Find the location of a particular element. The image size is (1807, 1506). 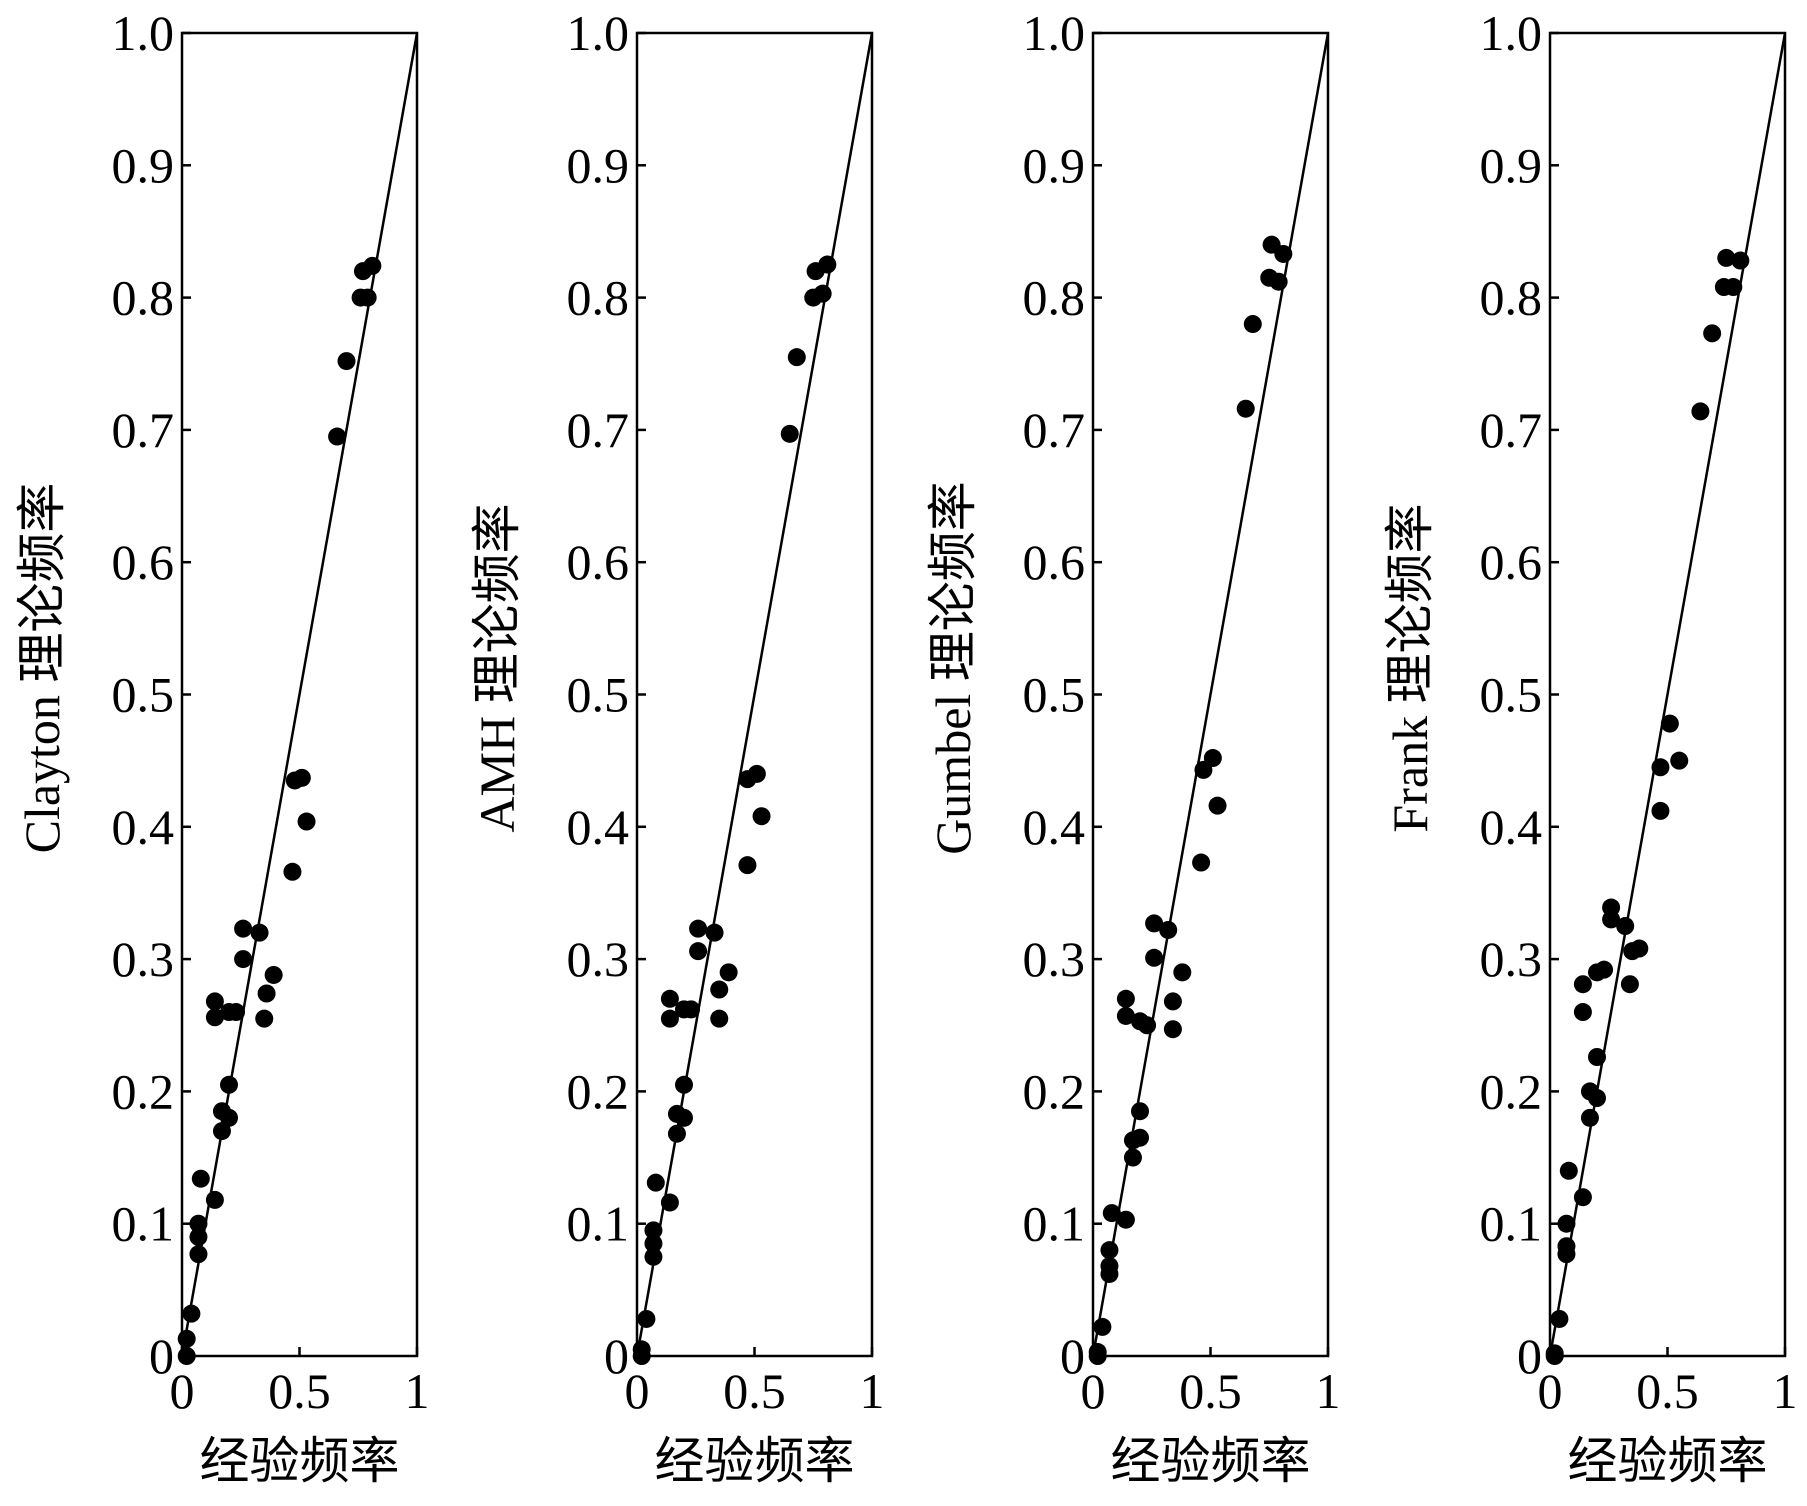

reference-line is located at coordinates (754, 694).